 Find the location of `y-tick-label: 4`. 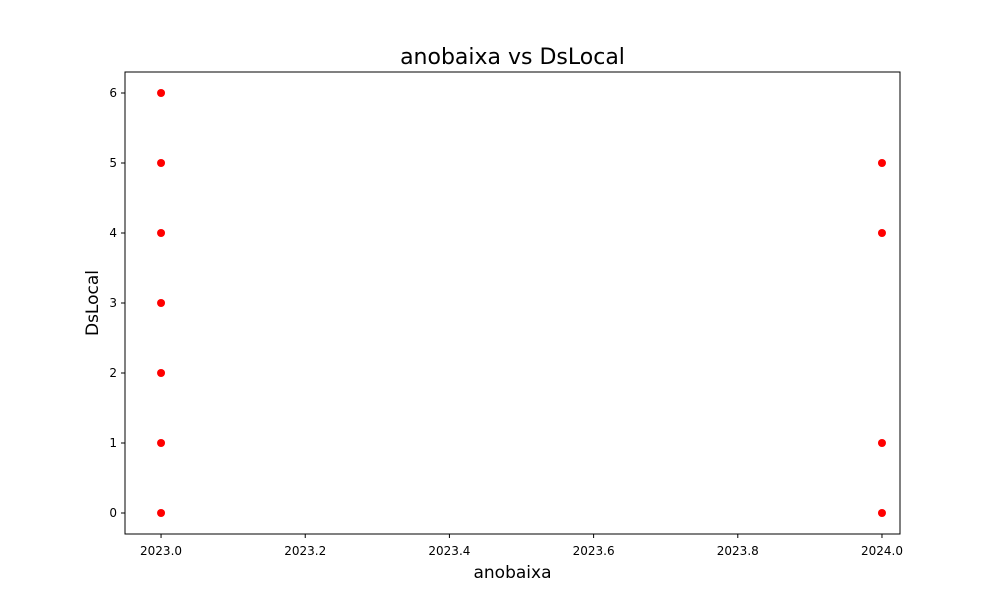

y-tick-label: 4 is located at coordinates (113, 233).